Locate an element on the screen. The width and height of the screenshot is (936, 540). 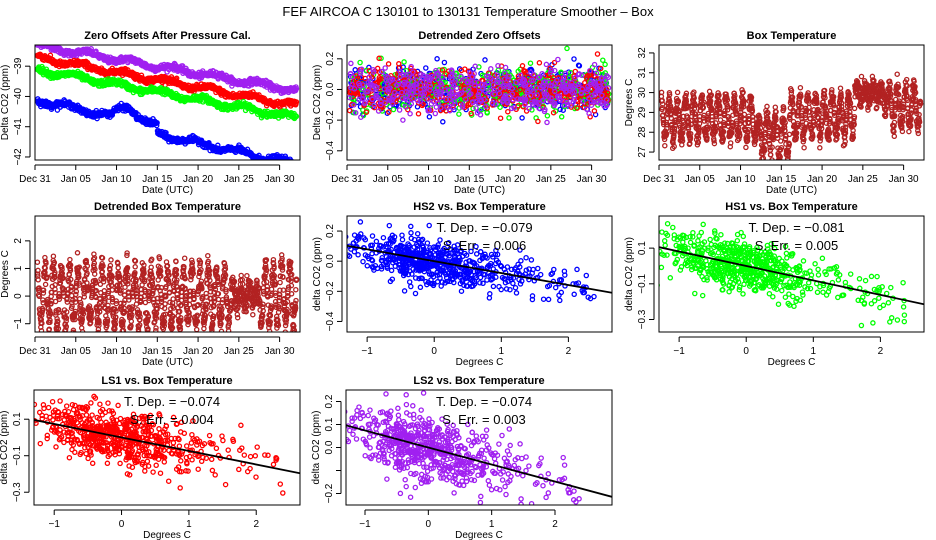
panel-title: Zero Offsets After Pressure Cal. is located at coordinates (167, 36).